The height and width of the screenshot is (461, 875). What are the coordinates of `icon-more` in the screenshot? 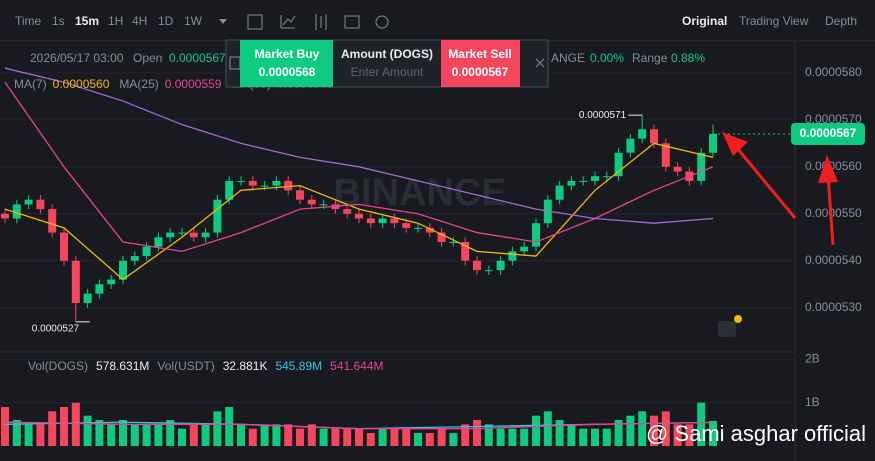 It's located at (382, 22).